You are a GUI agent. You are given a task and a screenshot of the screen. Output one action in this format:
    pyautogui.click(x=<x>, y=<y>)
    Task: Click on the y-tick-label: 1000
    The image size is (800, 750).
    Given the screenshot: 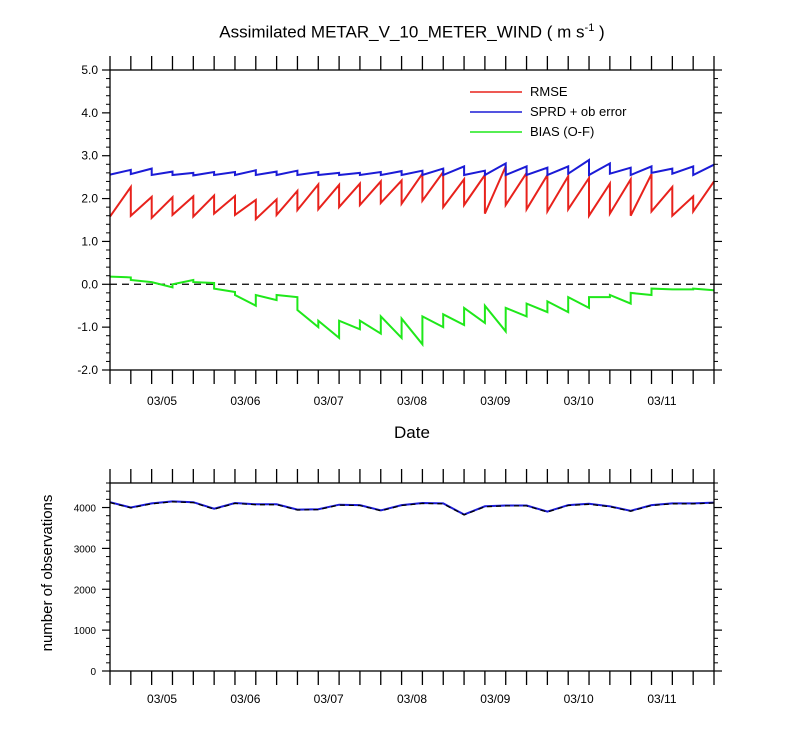 What is the action you would take?
    pyautogui.click(x=85, y=631)
    